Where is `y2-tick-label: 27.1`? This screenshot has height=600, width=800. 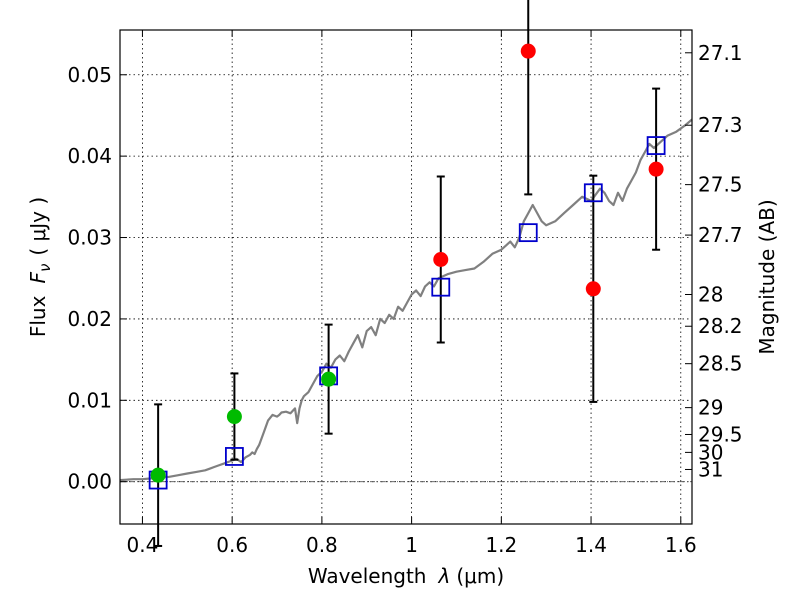
y2-tick-label: 27.1 is located at coordinates (720, 53).